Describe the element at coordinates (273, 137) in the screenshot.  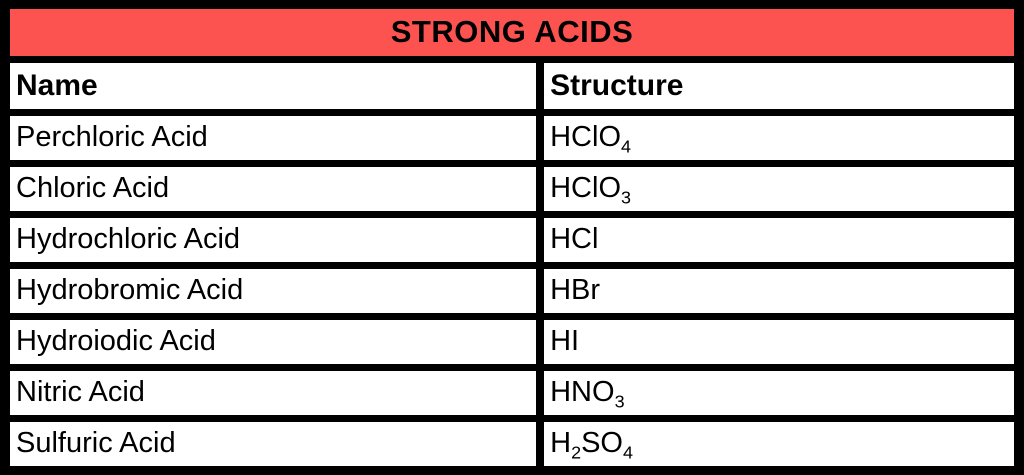
I see `acid-name-cell: Perchloric Acid` at that location.